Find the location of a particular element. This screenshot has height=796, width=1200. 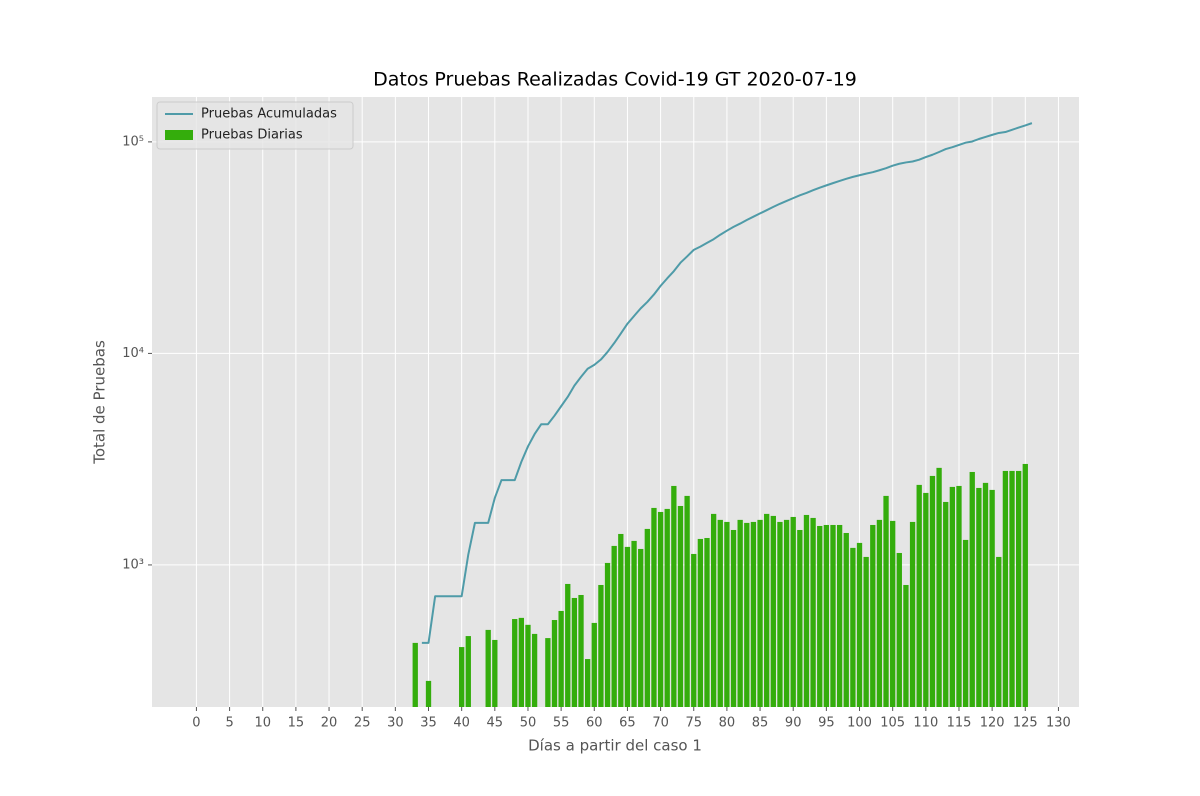

x-tick-label: 120 is located at coordinates (992, 723).